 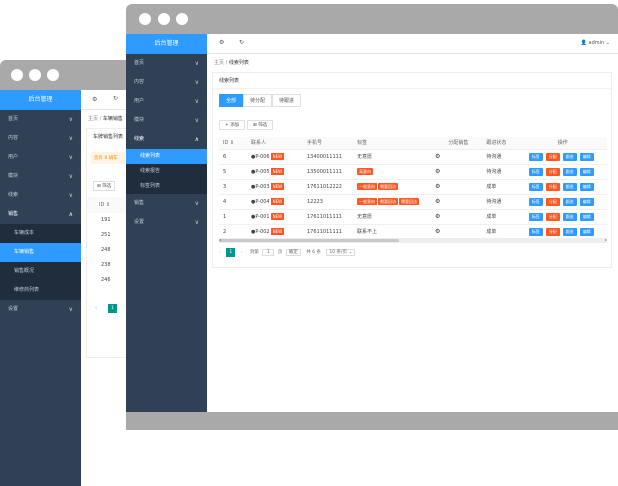 What do you see at coordinates (275, 172) in the screenshot?
I see `cell-contact: ●P-005 NEW` at bounding box center [275, 172].